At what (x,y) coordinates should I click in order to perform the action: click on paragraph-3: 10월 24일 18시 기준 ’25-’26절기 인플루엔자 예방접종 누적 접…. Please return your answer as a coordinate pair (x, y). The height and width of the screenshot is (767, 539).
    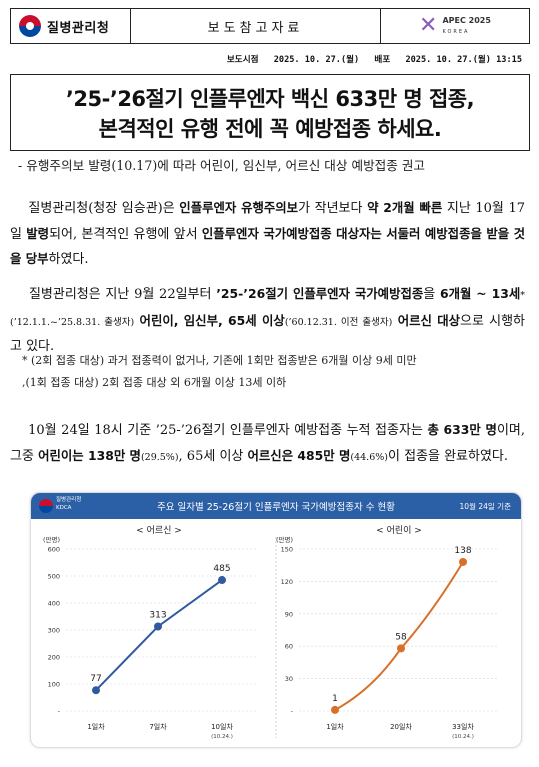
    Looking at the image, I should click on (267, 444).